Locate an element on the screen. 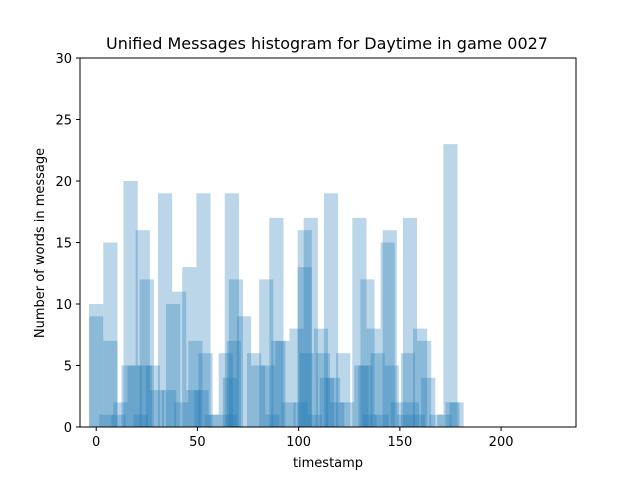  x-axis: 0 50 100 150 200 is located at coordinates (303, 438).